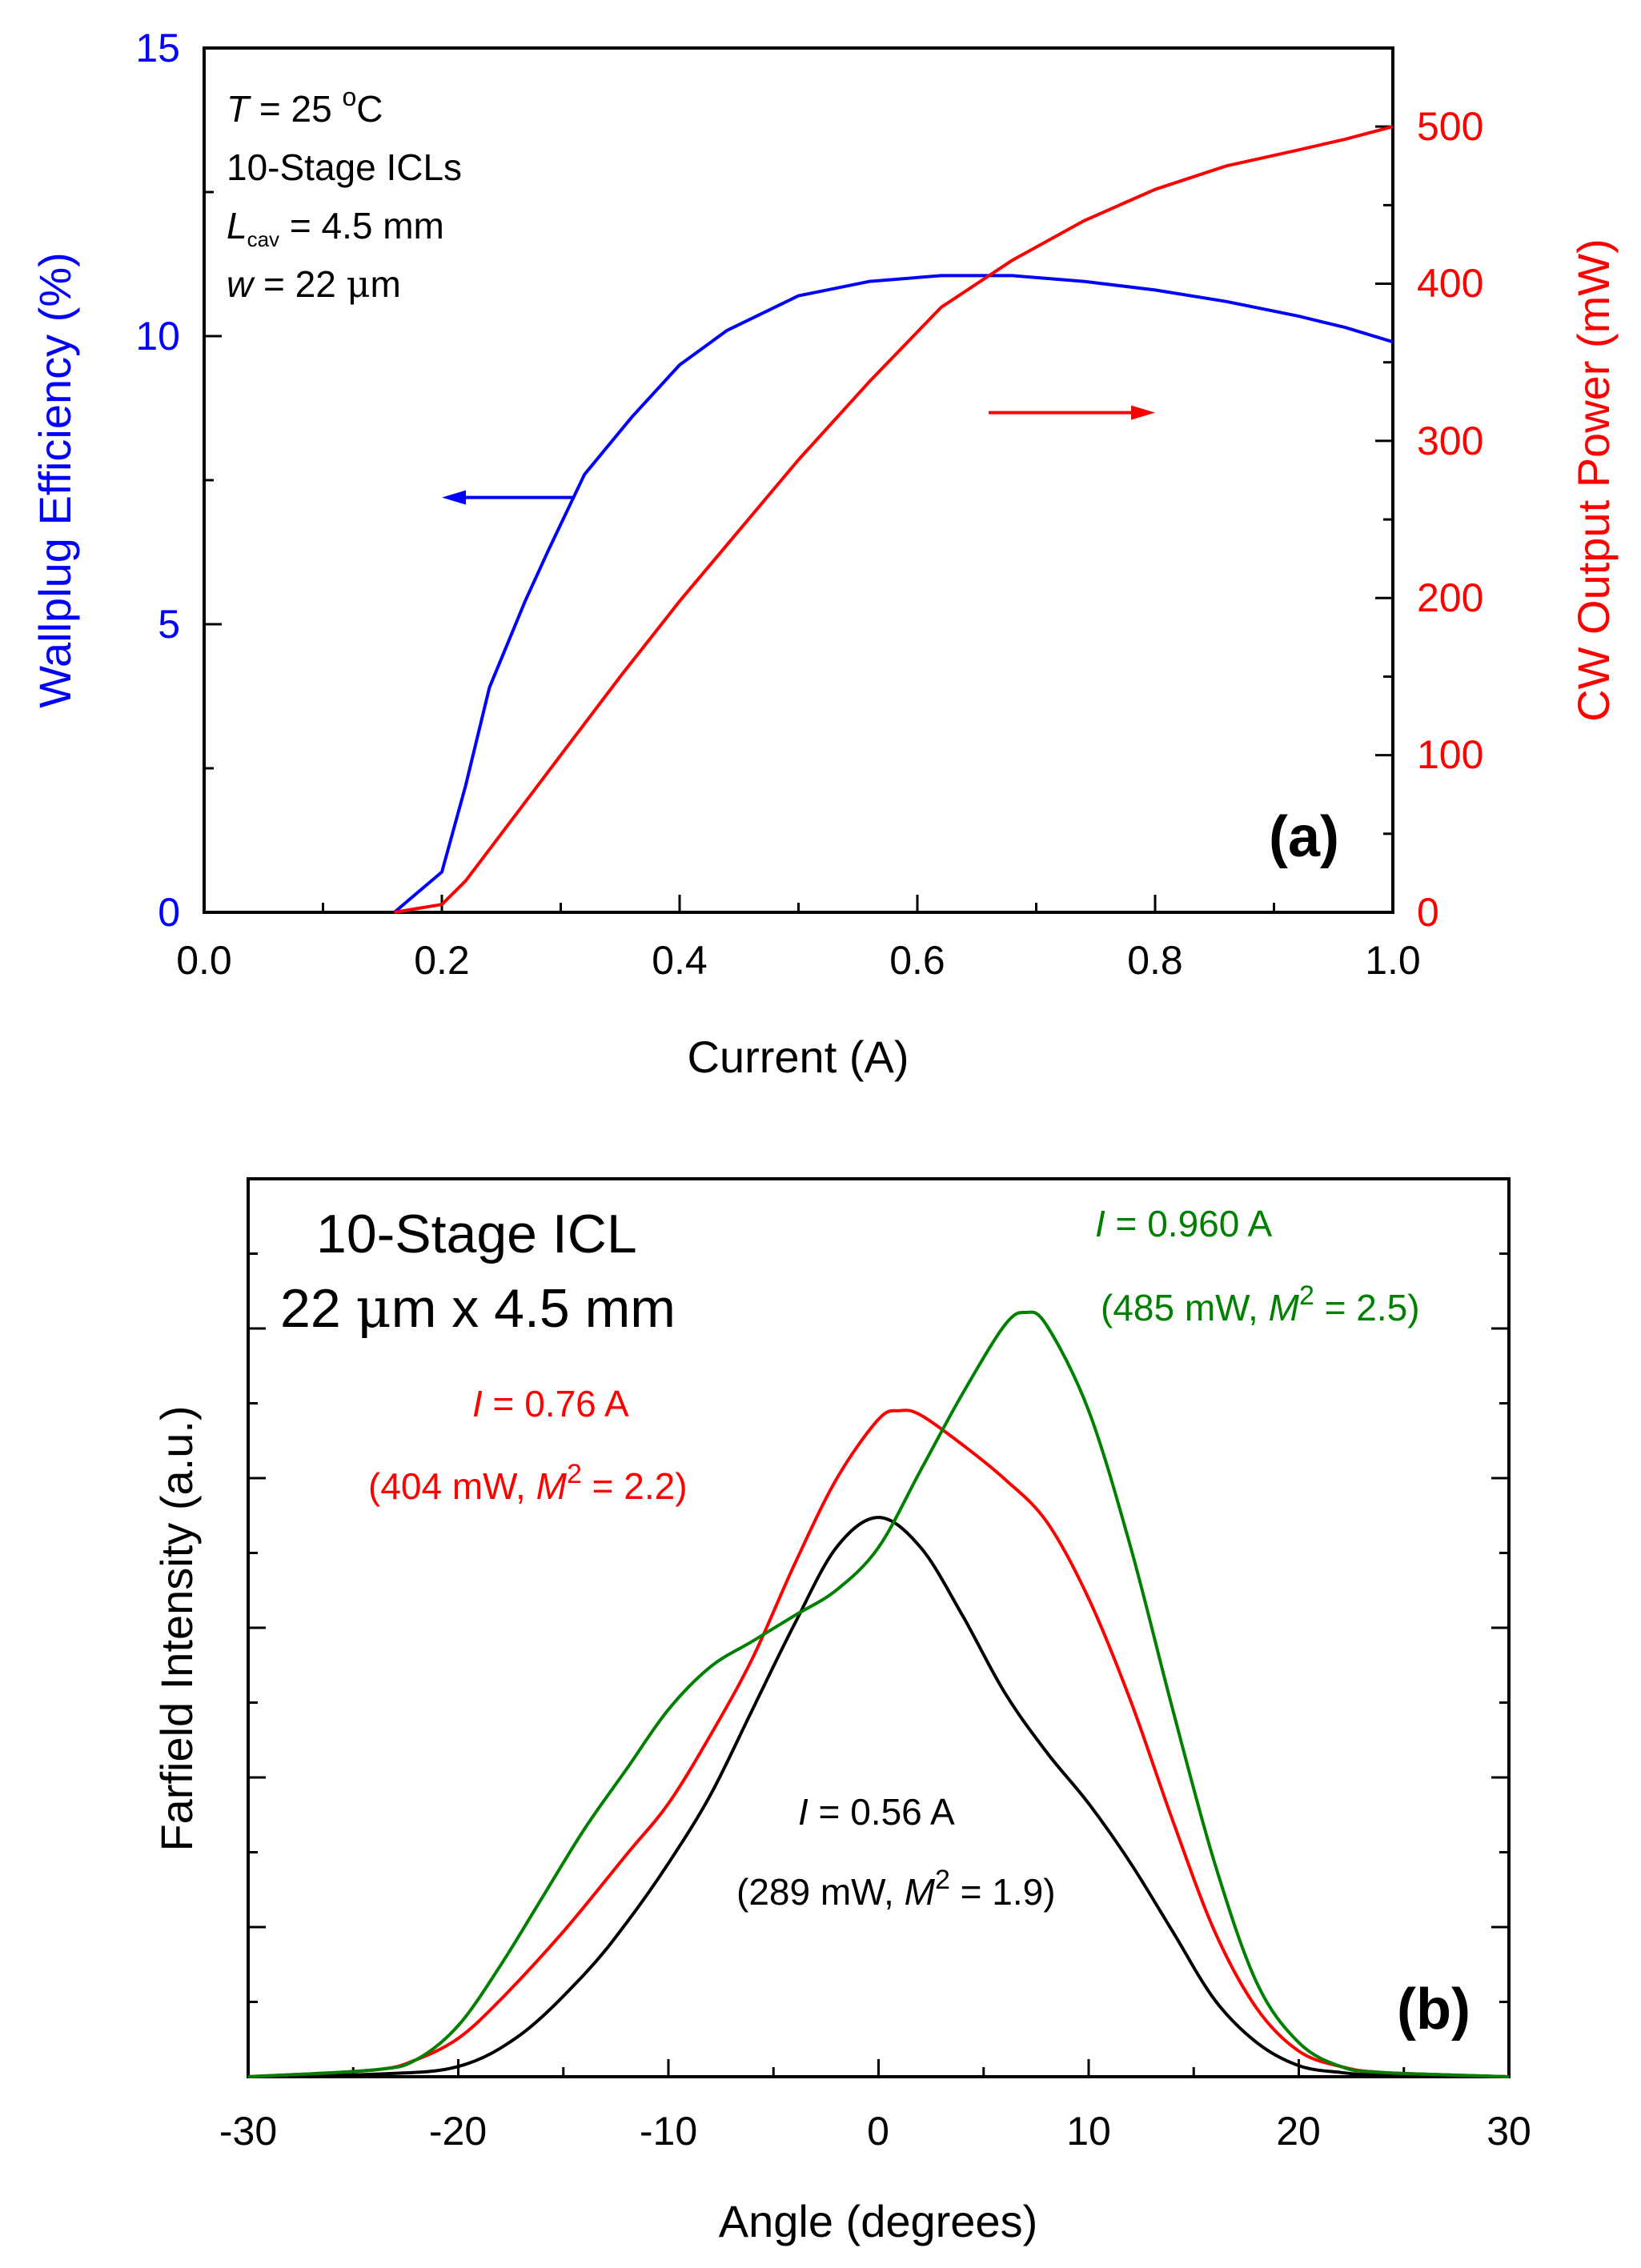 The image size is (1641, 2268). What do you see at coordinates (1433, 2009) in the screenshot?
I see `panel-b-label: (b)` at bounding box center [1433, 2009].